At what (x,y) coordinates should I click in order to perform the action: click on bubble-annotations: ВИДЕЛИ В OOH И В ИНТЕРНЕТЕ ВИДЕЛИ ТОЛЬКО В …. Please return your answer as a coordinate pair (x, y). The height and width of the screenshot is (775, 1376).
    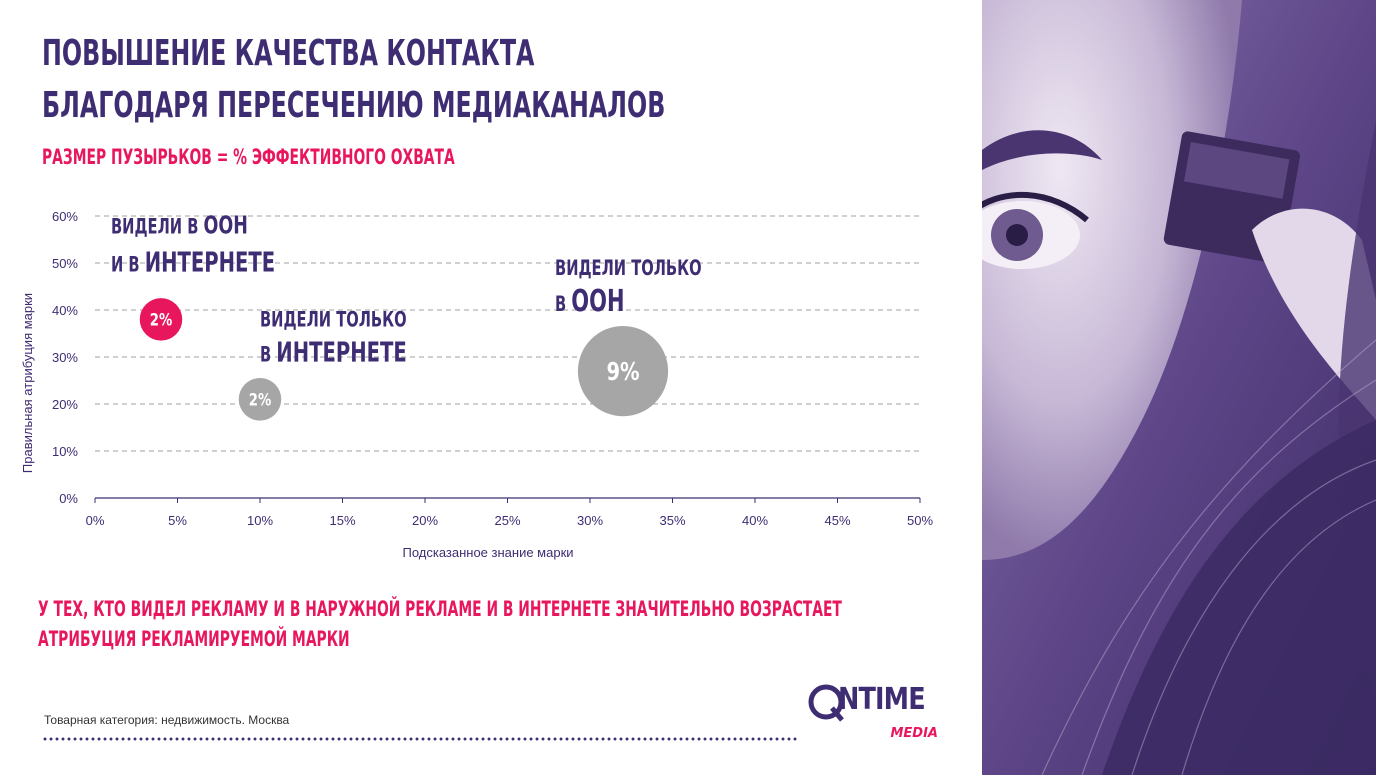
    Looking at the image, I should click on (406, 289).